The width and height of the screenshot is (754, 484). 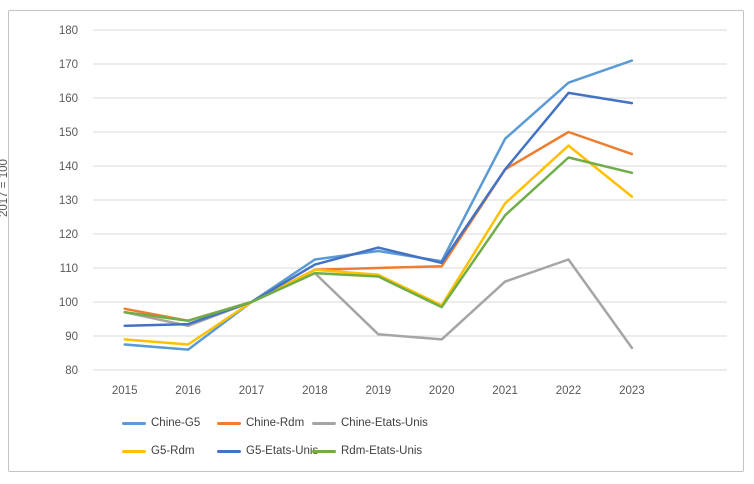 I want to click on y-tick-label: 130, so click(x=68, y=201).